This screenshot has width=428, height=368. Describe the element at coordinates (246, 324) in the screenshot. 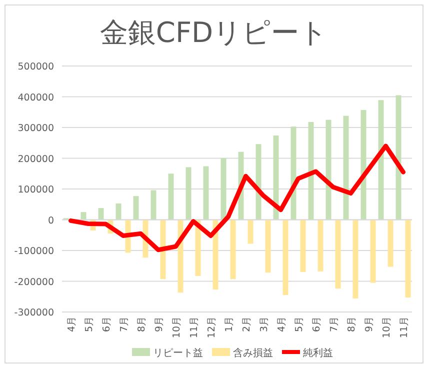

I see `x-tick-label: 2月` at that location.